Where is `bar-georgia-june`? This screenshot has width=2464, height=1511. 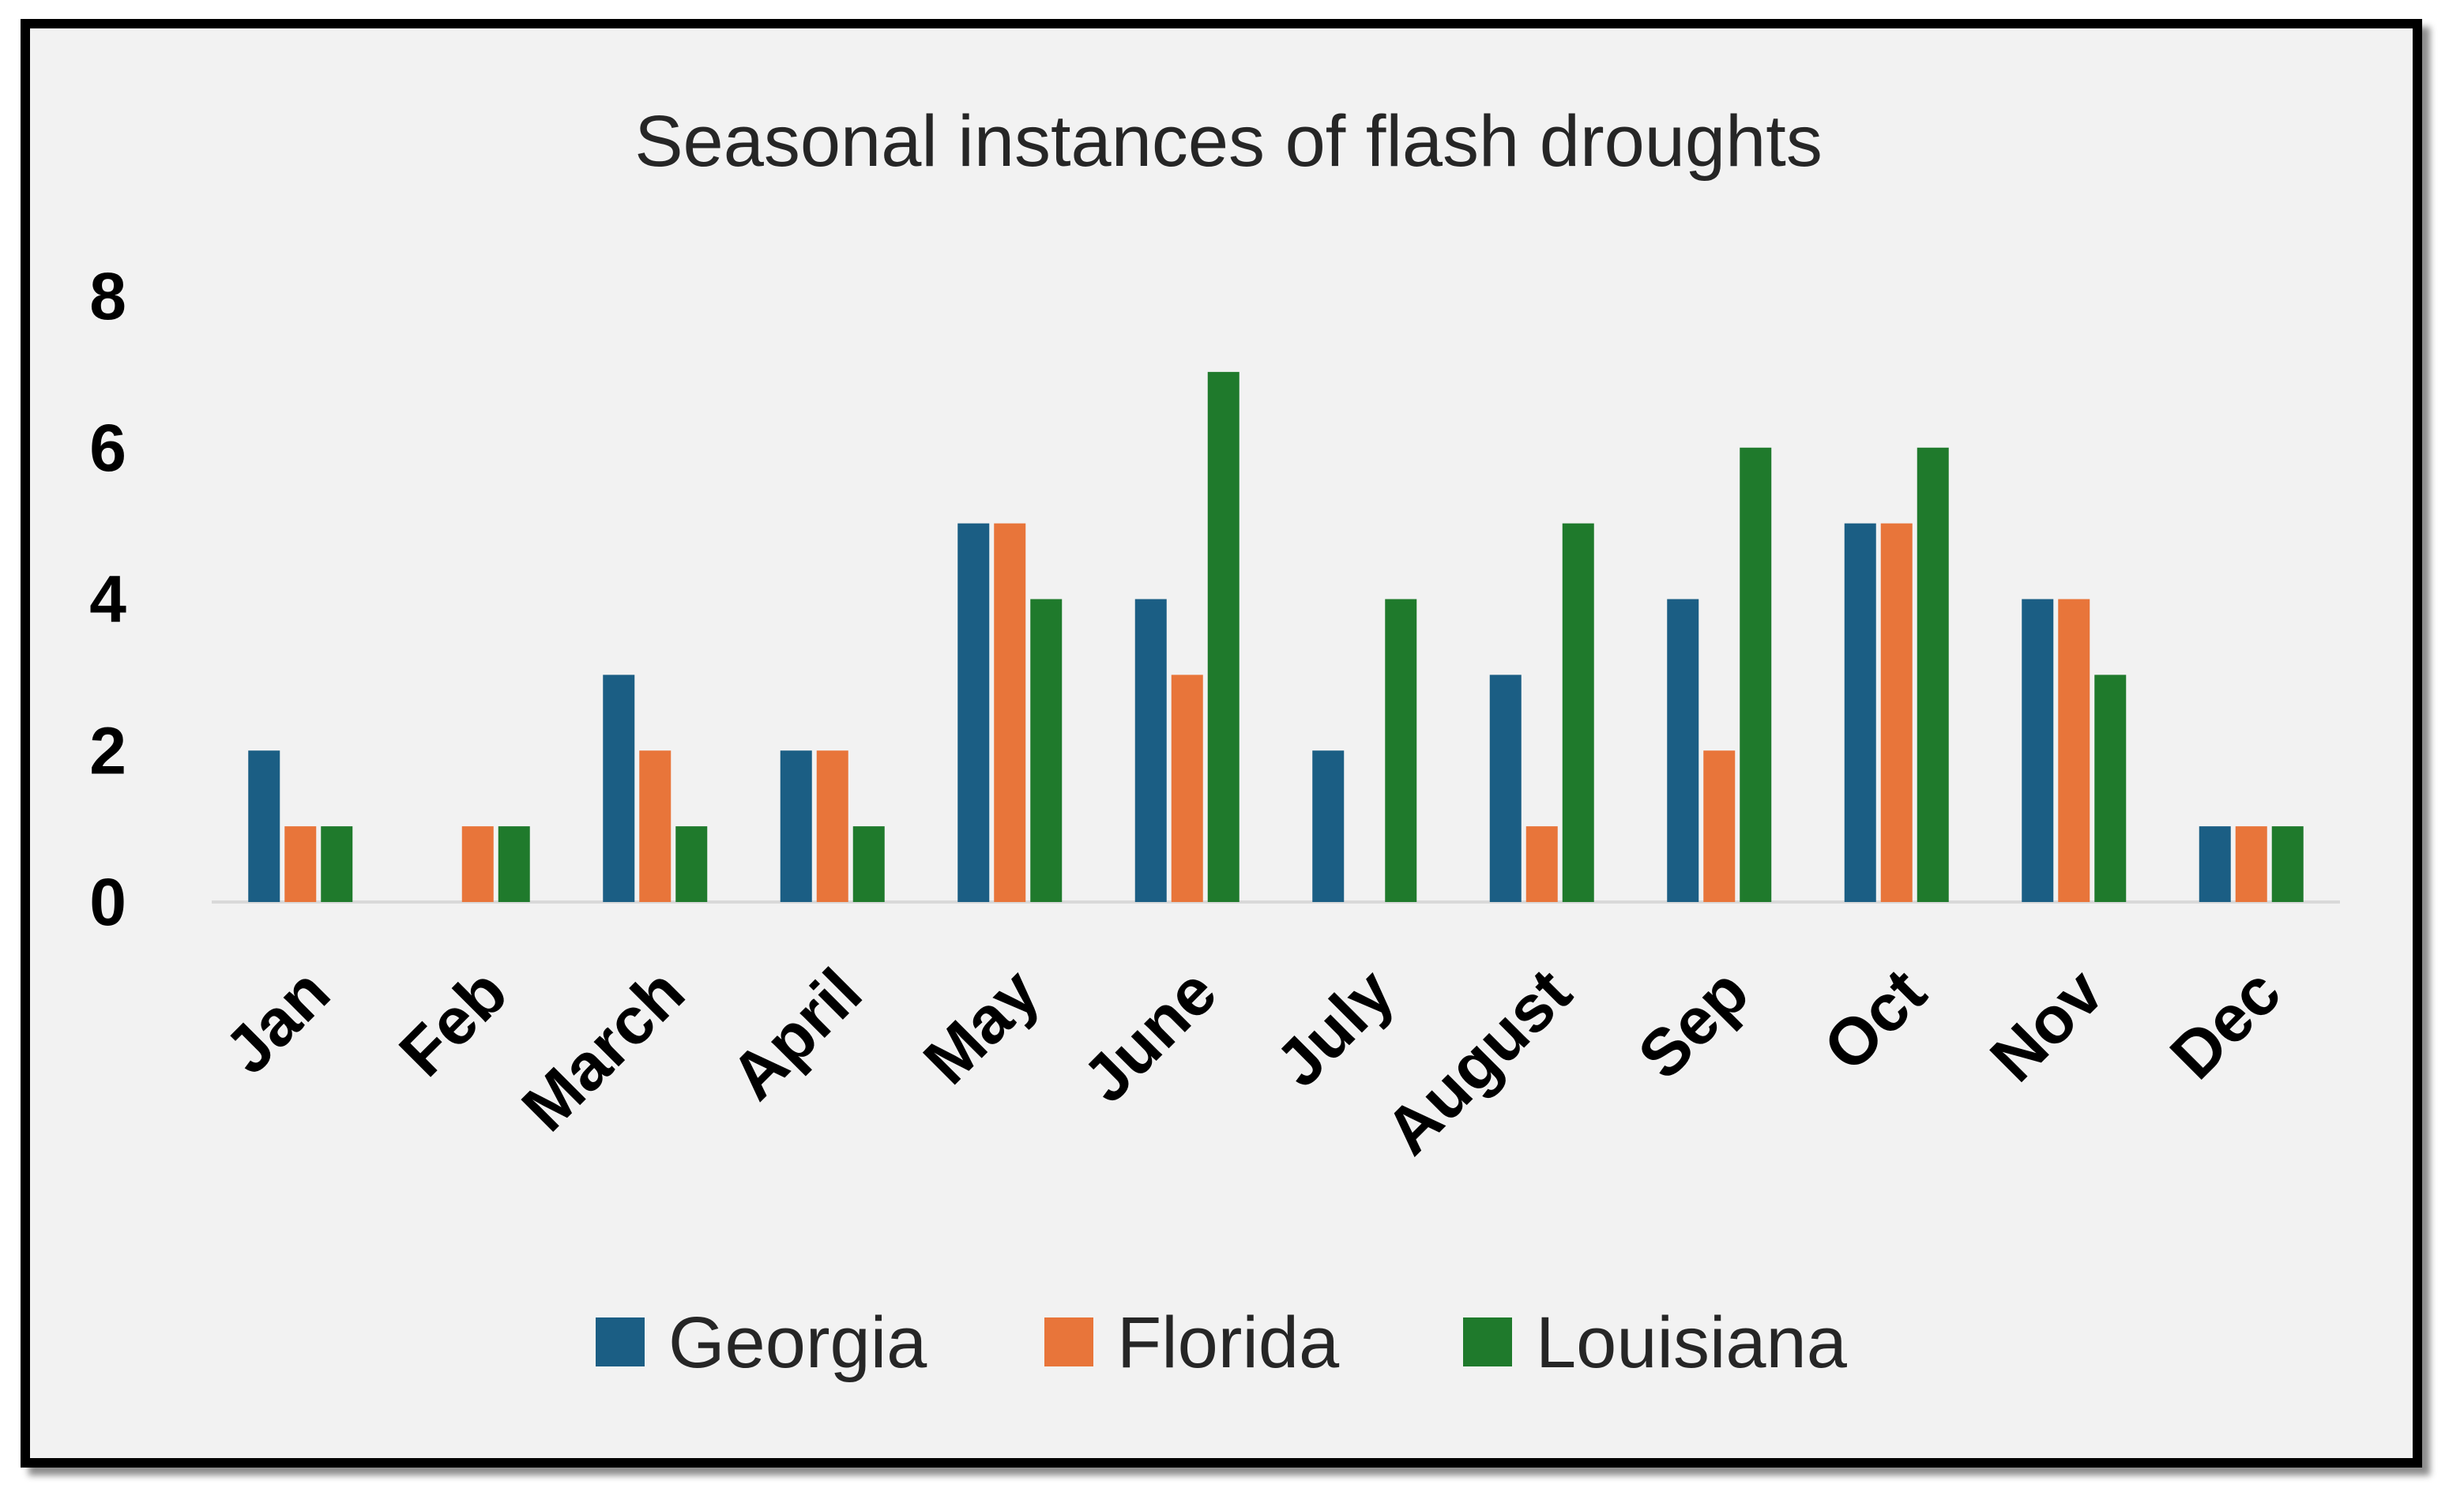
bar-georgia-june is located at coordinates (1150, 750).